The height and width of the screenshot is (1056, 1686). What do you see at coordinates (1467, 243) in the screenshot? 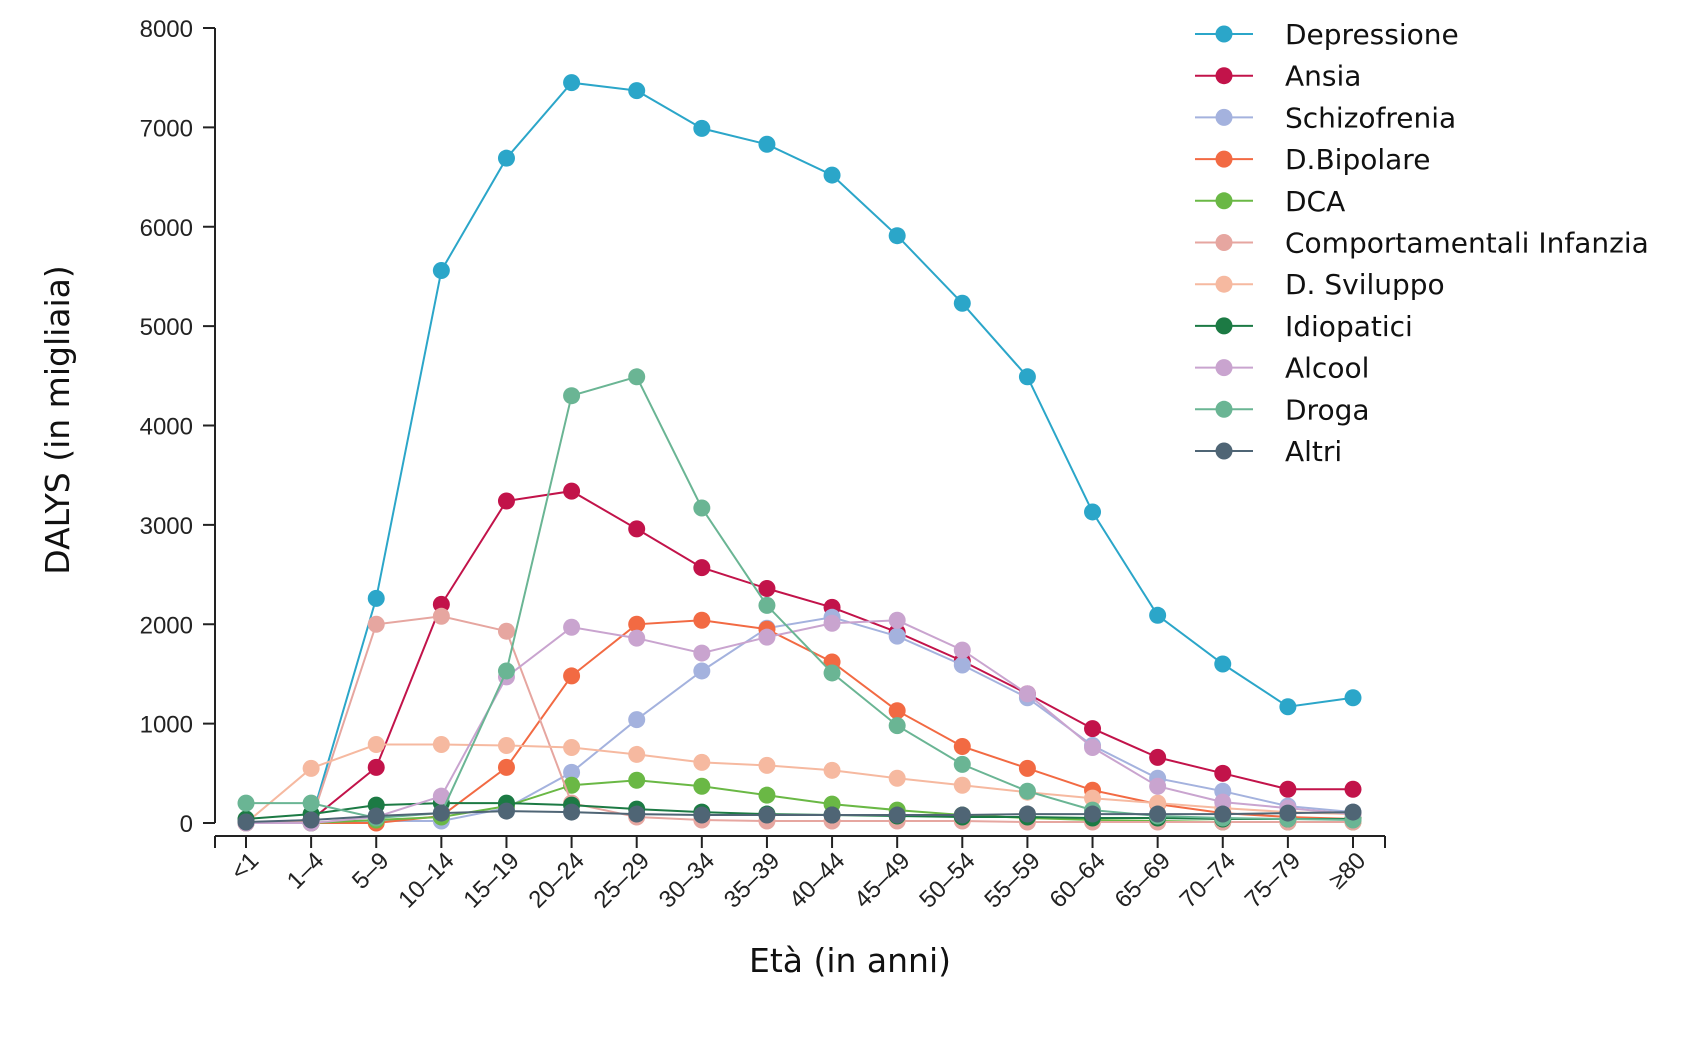
I see `legend-label: Comportamentali Infanzia` at bounding box center [1467, 243].